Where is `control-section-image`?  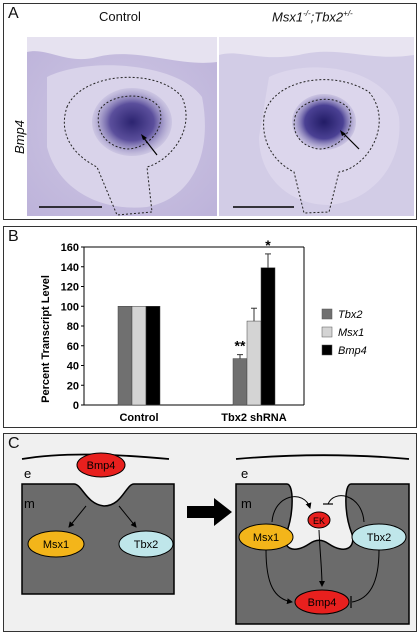 control-section-image is located at coordinates (122, 126).